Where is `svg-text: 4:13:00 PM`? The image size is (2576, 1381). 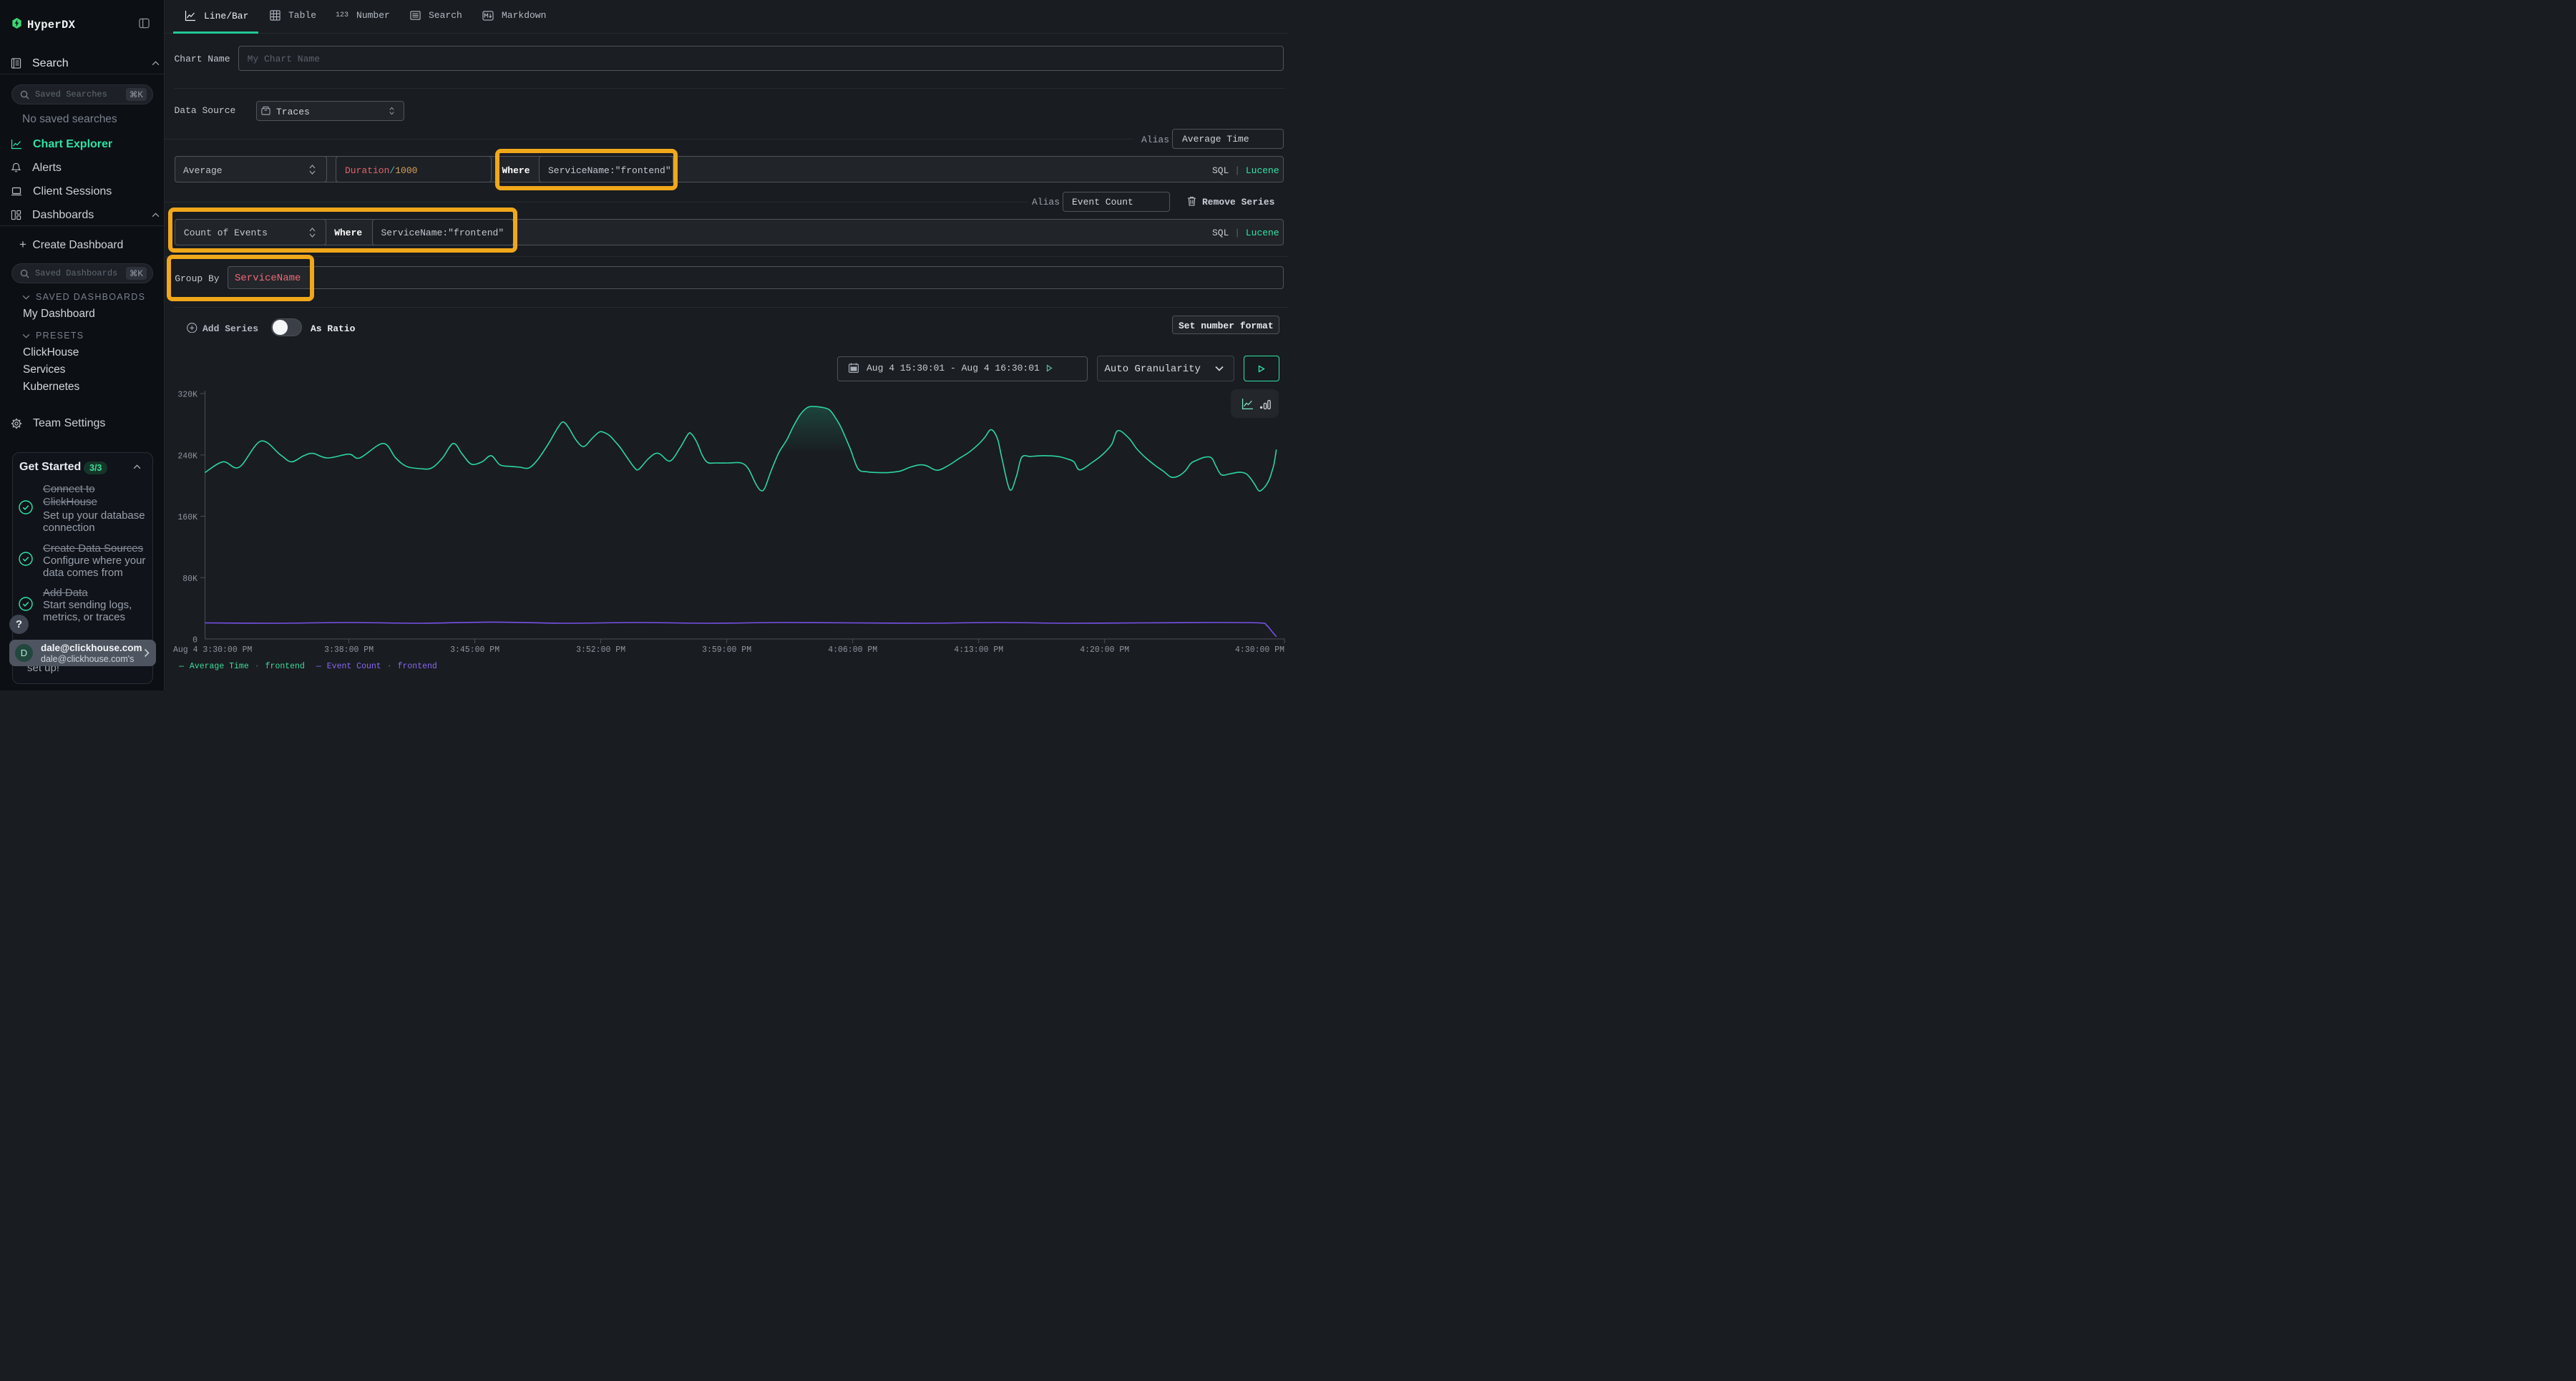 svg-text: 4:13:00 PM is located at coordinates (978, 650).